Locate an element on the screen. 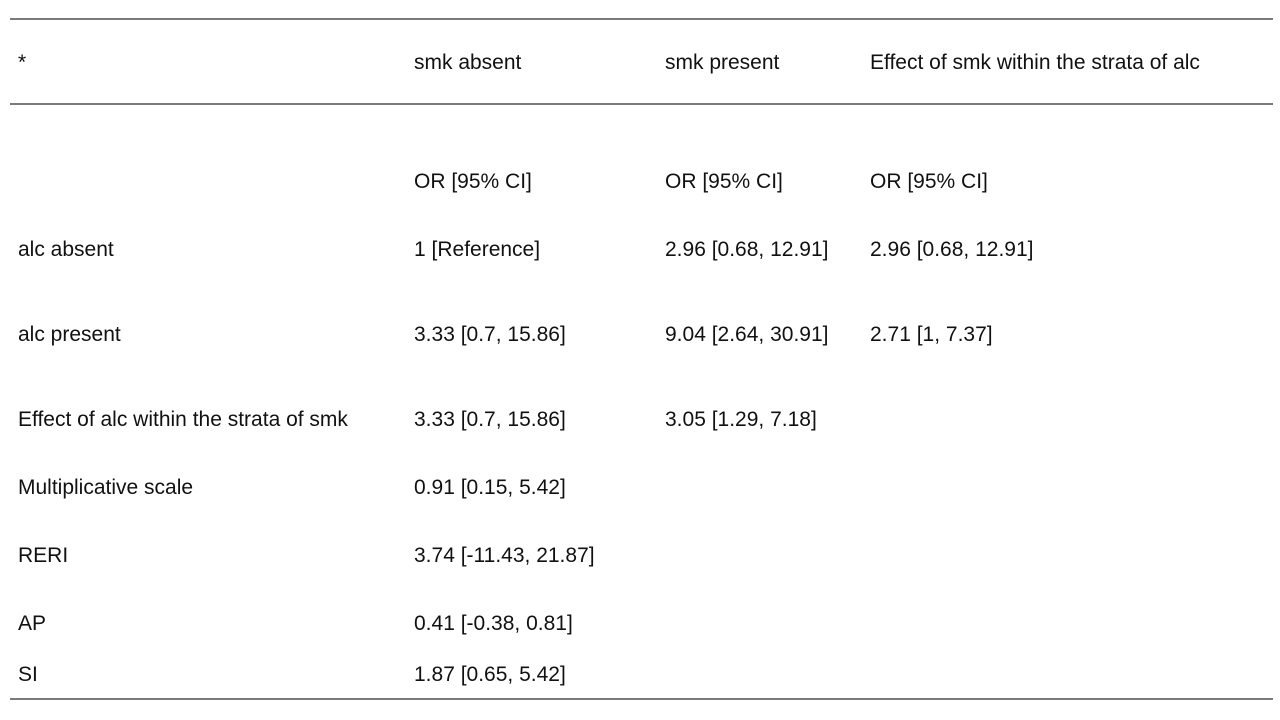  table-cell: 9.04 [2.64, 30.91] is located at coordinates (747, 334).